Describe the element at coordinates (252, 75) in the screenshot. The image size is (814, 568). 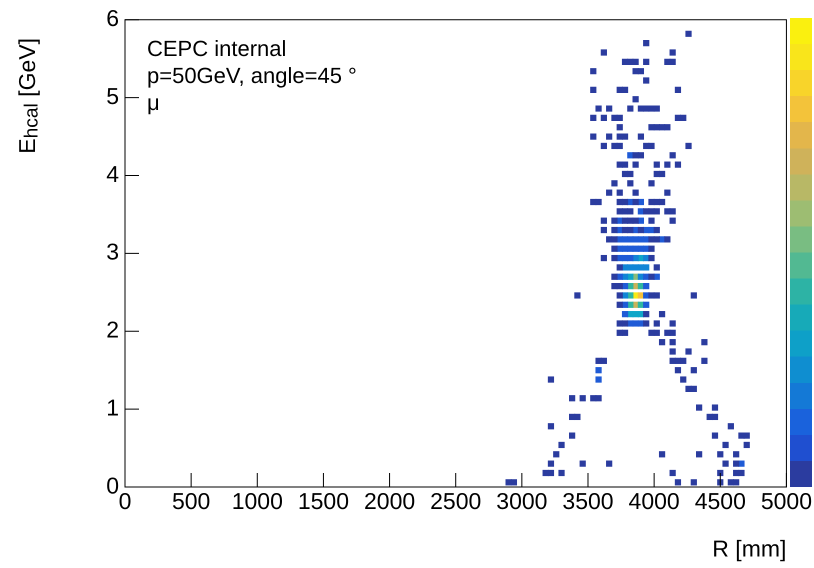
I see `annotation: p=50GeV, angle=45 °` at that location.